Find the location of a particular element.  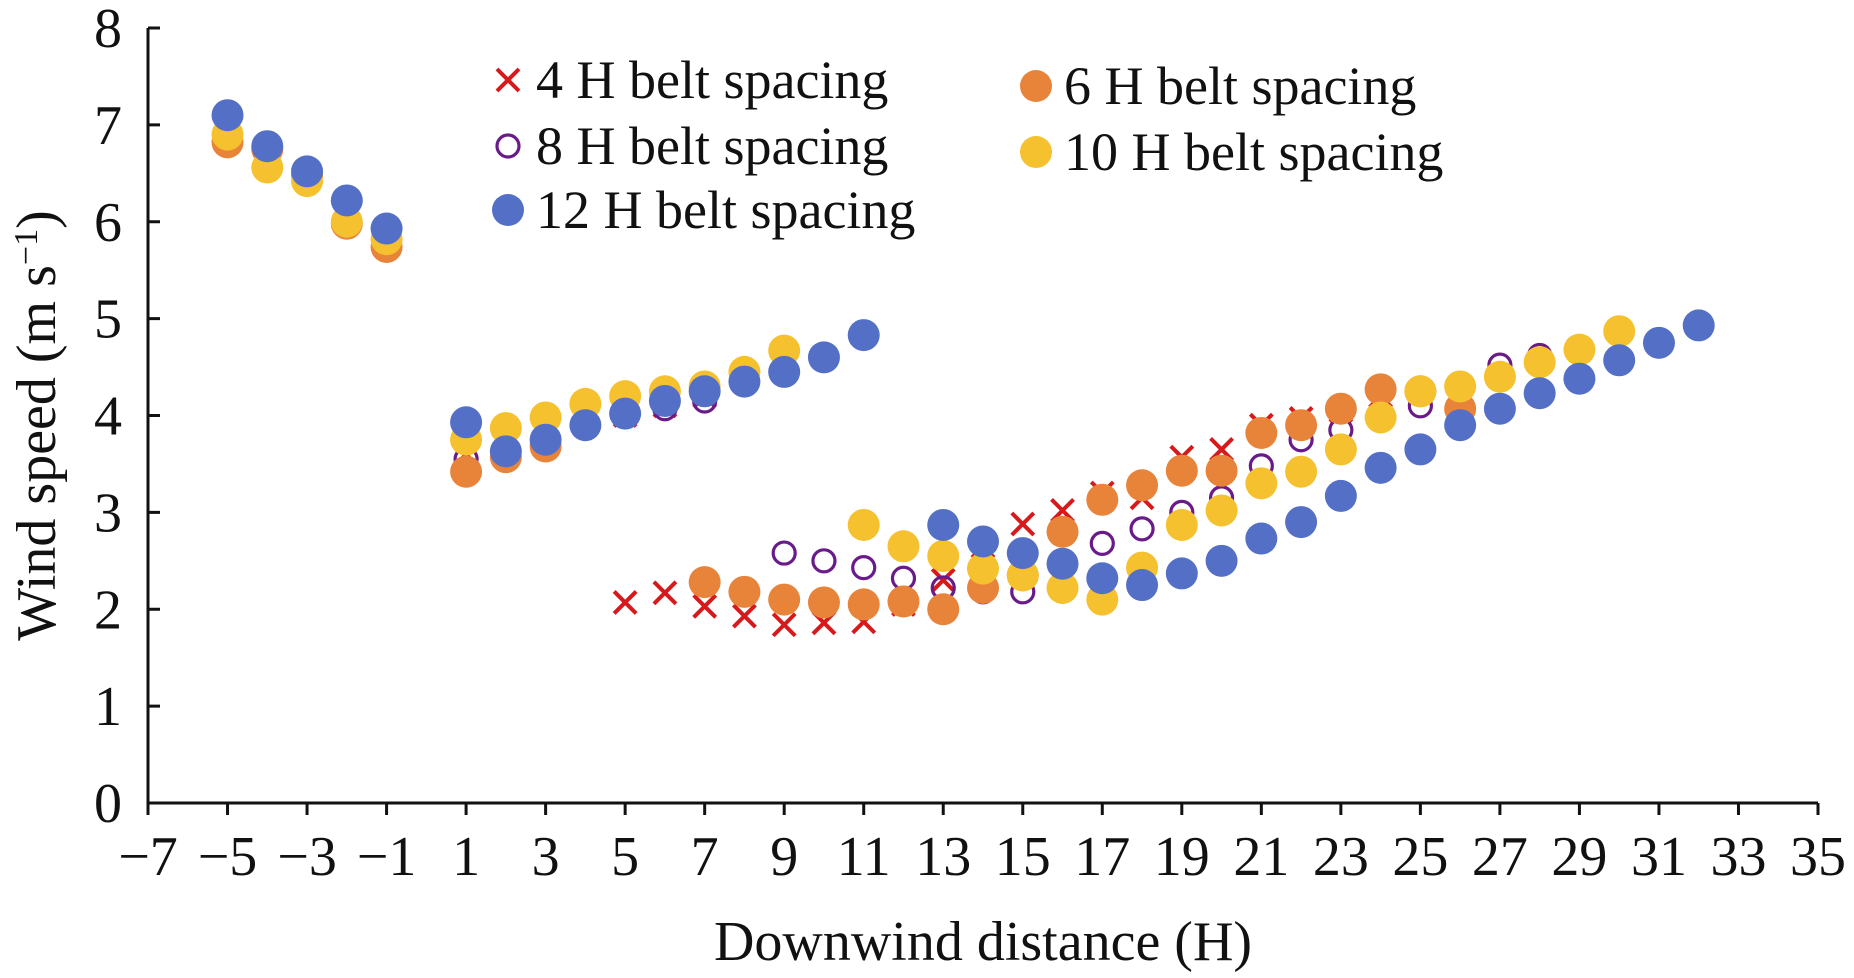

x-tick-label: 35 is located at coordinates (1818, 857).